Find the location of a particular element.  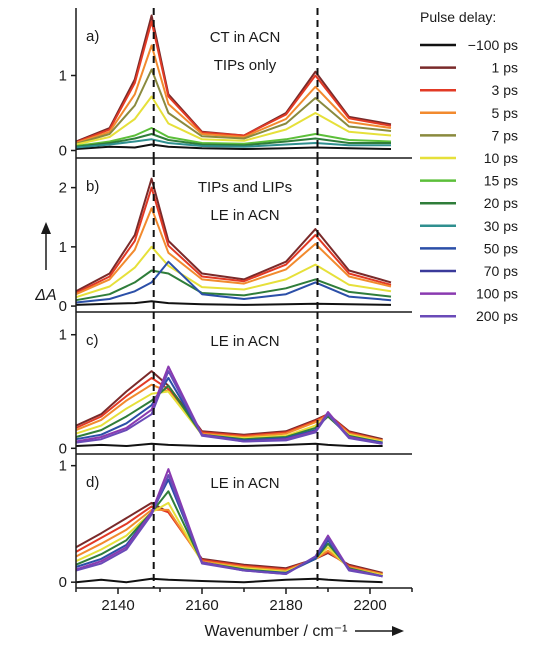

y-tick-label-c-1: 1 is located at coordinates (63, 335).